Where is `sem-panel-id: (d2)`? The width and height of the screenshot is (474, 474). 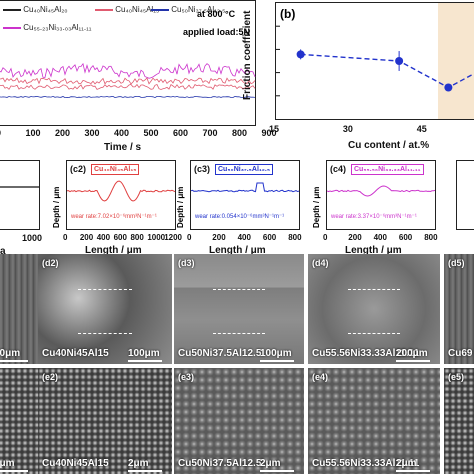
sem-panel-id: (d2) is located at coordinates (50, 263).